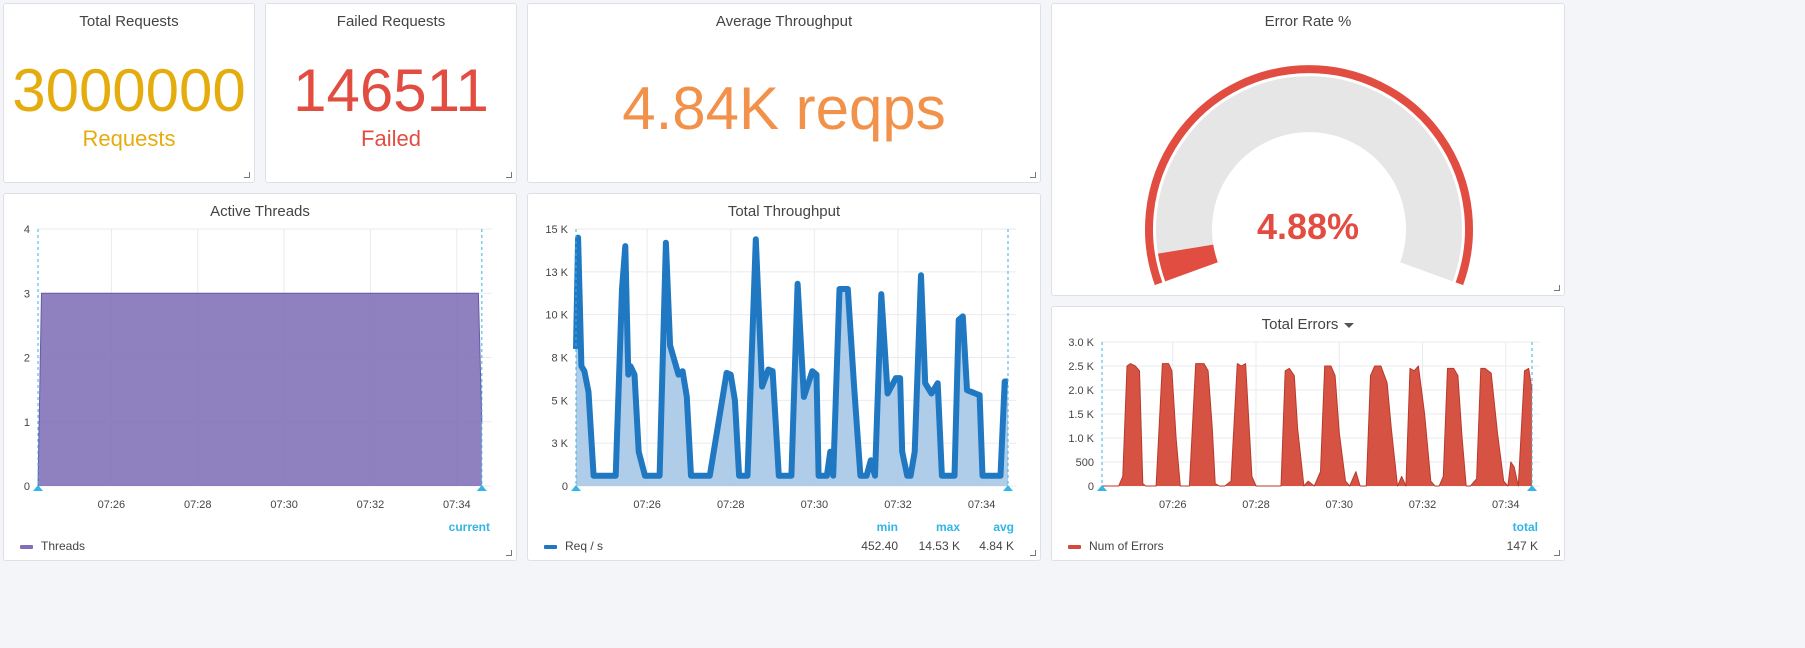 The height and width of the screenshot is (648, 1805). What do you see at coordinates (1081, 391) in the screenshot?
I see `y-tick-label: 2.0 K` at bounding box center [1081, 391].